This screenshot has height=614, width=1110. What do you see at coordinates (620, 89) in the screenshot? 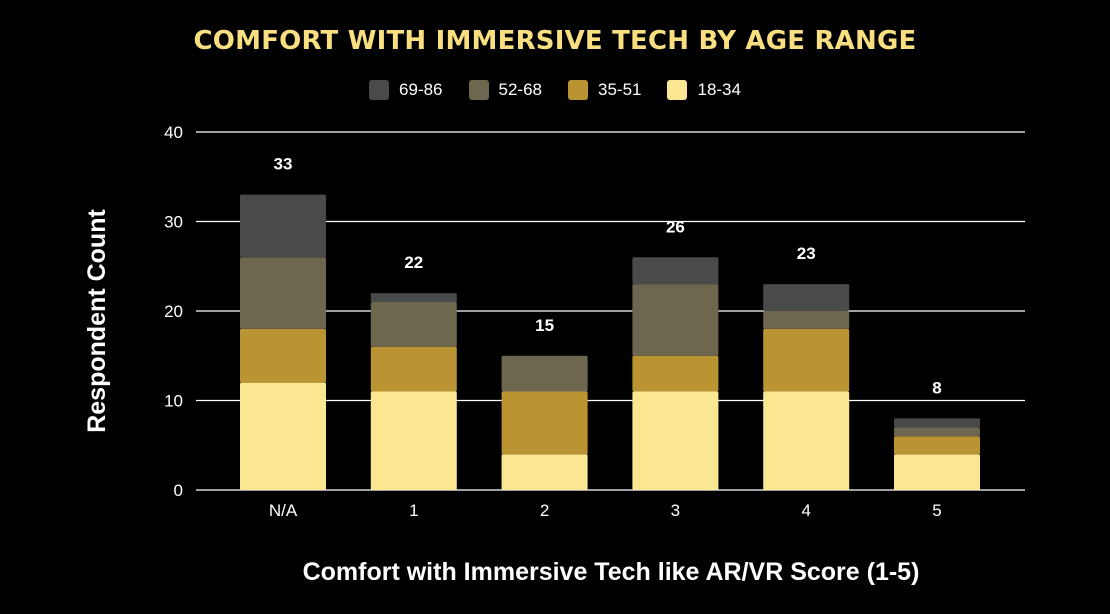
I see `legend-label: 35-51` at bounding box center [620, 89].